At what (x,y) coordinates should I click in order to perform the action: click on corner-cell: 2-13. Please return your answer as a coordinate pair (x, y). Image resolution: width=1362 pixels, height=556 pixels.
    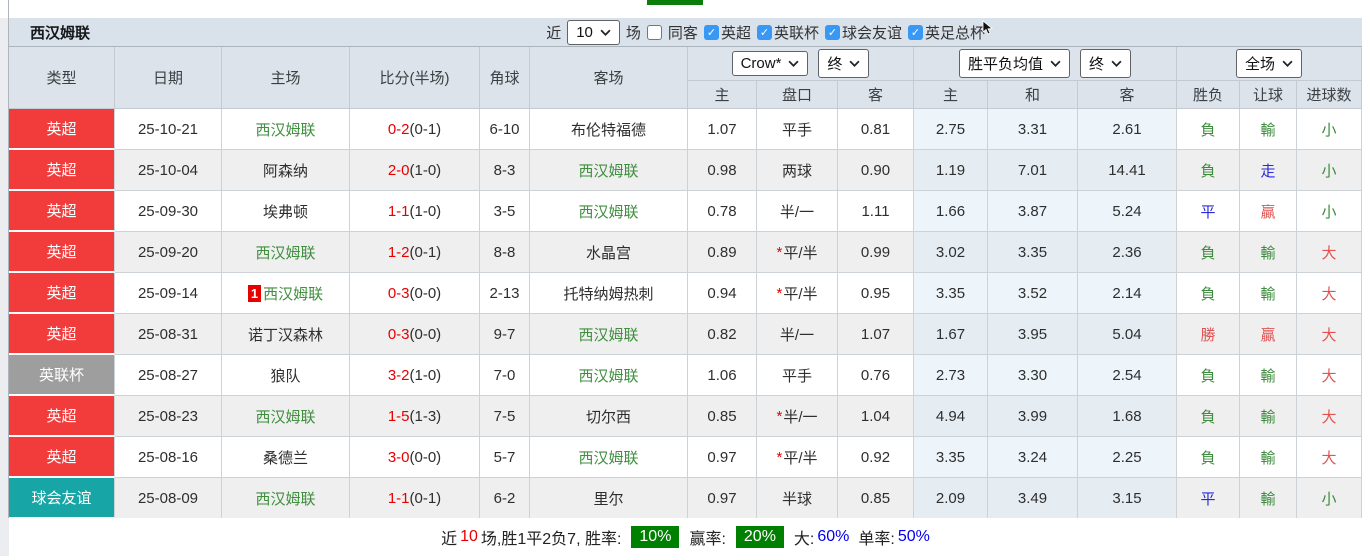
    Looking at the image, I should click on (505, 293).